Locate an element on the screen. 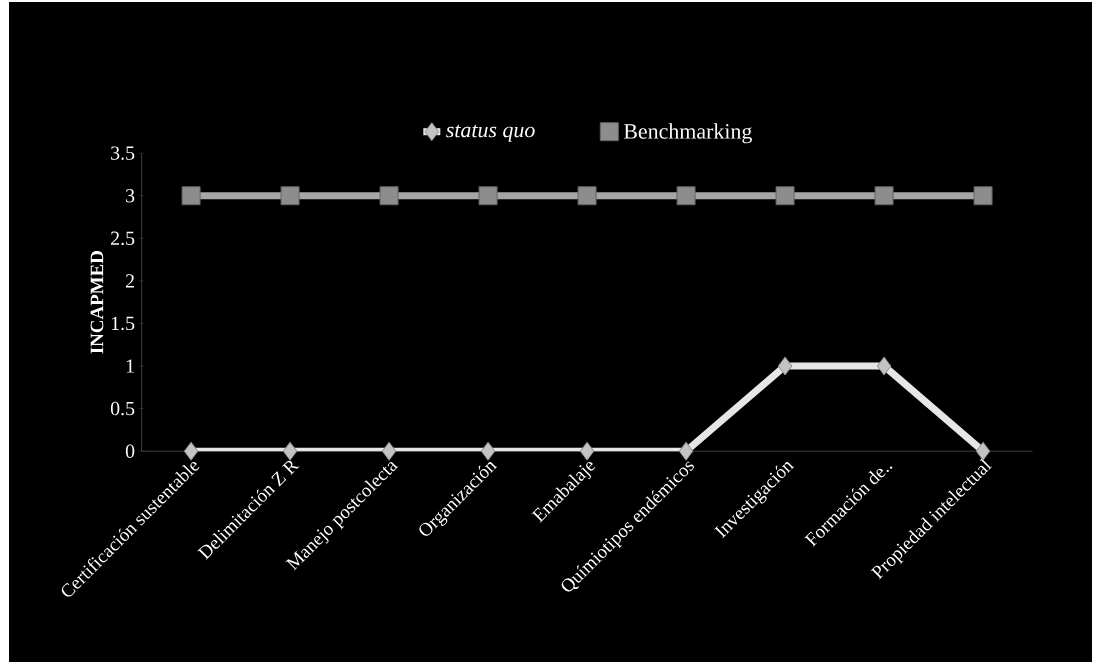 The height and width of the screenshot is (670, 1101). y-tick-label: 2 is located at coordinates (129, 281).